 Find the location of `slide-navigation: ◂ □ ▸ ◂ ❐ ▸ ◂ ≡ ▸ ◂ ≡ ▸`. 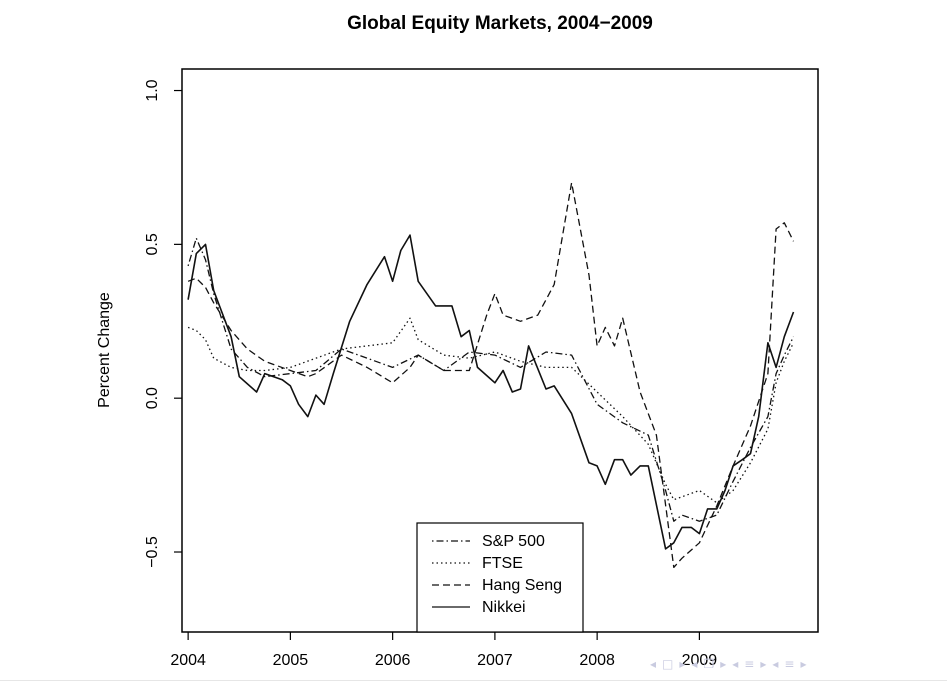

slide-navigation: ◂ □ ▸ ◂ ❐ ▸ ◂ ≡ ▸ ◂ ≡ ▸ is located at coordinates (728, 664).